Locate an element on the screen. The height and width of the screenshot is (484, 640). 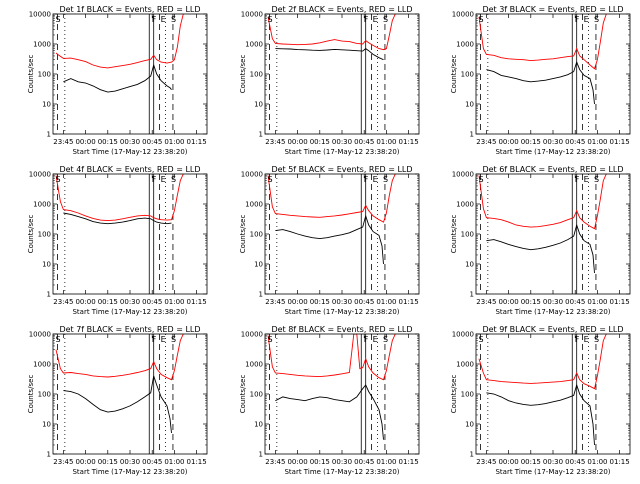
panel-title: Det 4f BLACK = Events, RED = LLD is located at coordinates (129, 169).